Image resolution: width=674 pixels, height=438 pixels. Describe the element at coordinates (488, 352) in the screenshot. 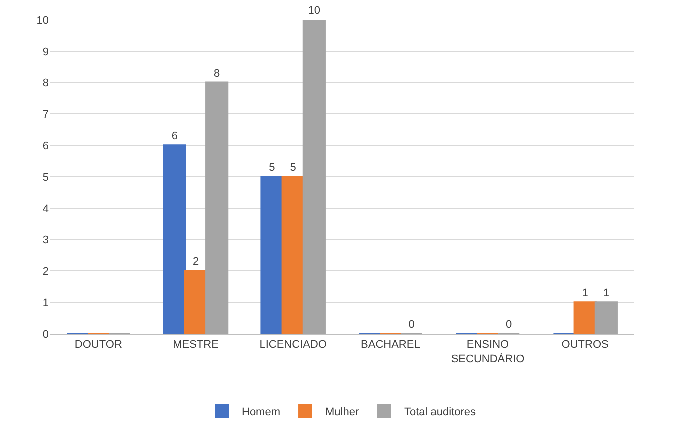

I see `x-tick-label: ENSINO SECUNDÁRIO` at that location.